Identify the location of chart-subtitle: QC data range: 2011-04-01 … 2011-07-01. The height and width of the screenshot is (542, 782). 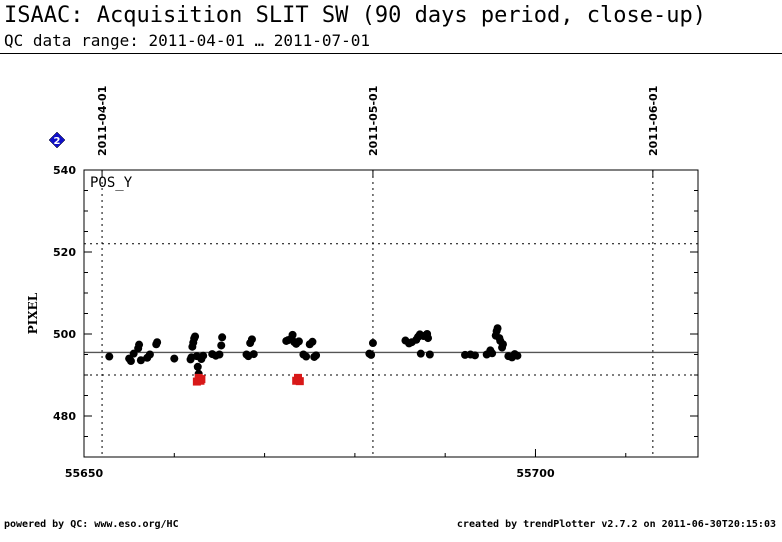
(187, 40).